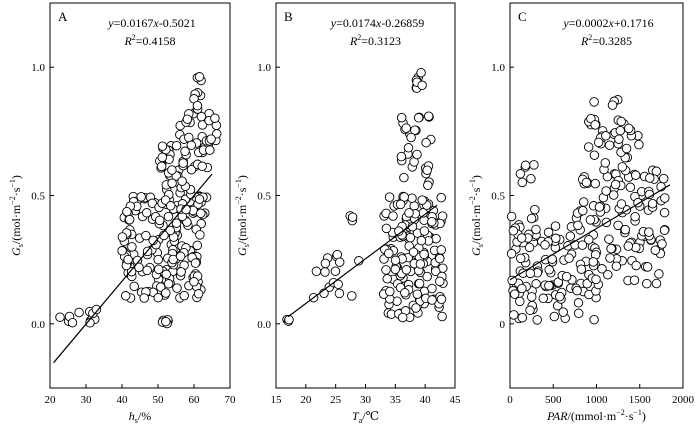 This screenshot has height=429, width=700. Describe the element at coordinates (522, 16) in the screenshot. I see `panel-letter: C` at that location.